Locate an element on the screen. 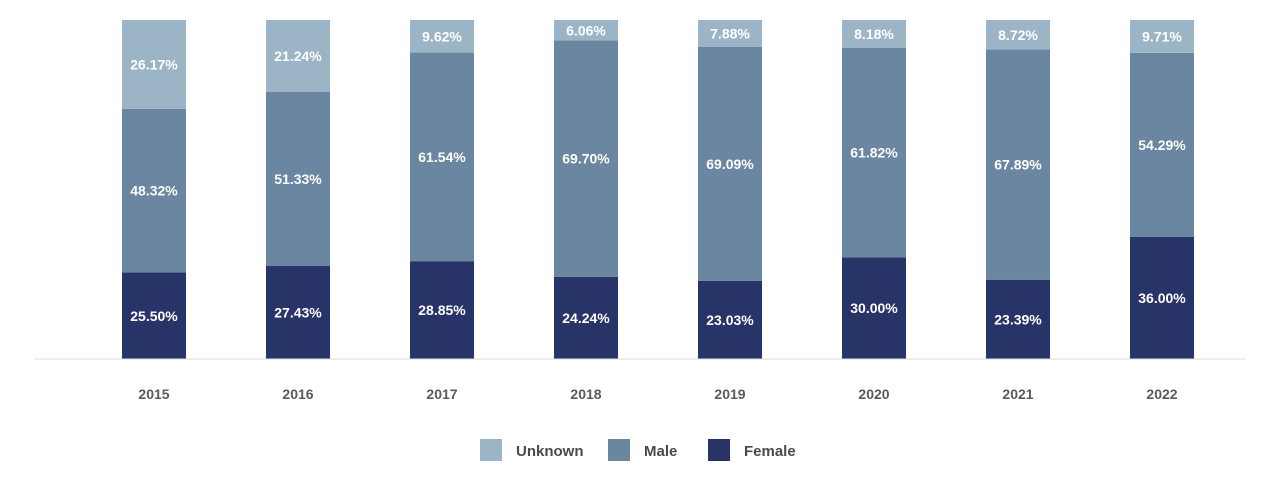 The height and width of the screenshot is (491, 1280). data-label-female-2021: 23.39% is located at coordinates (1018, 319).